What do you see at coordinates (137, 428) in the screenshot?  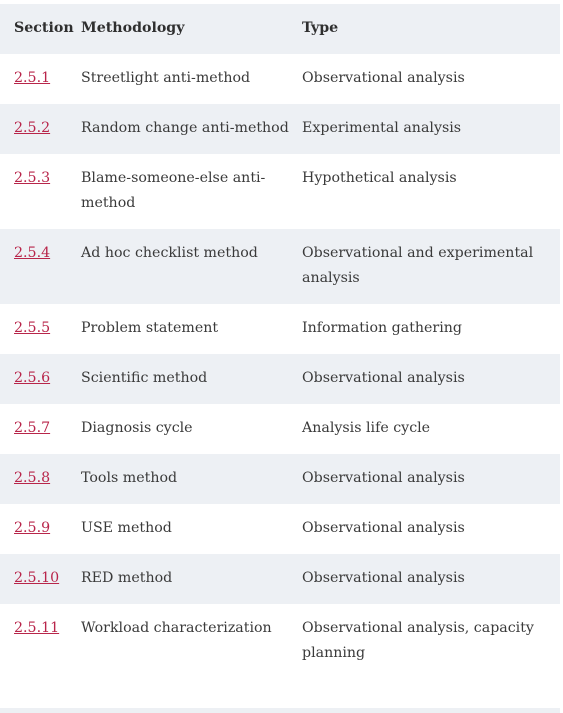 I see `methodology-cell: Diagnosis cycle` at bounding box center [137, 428].